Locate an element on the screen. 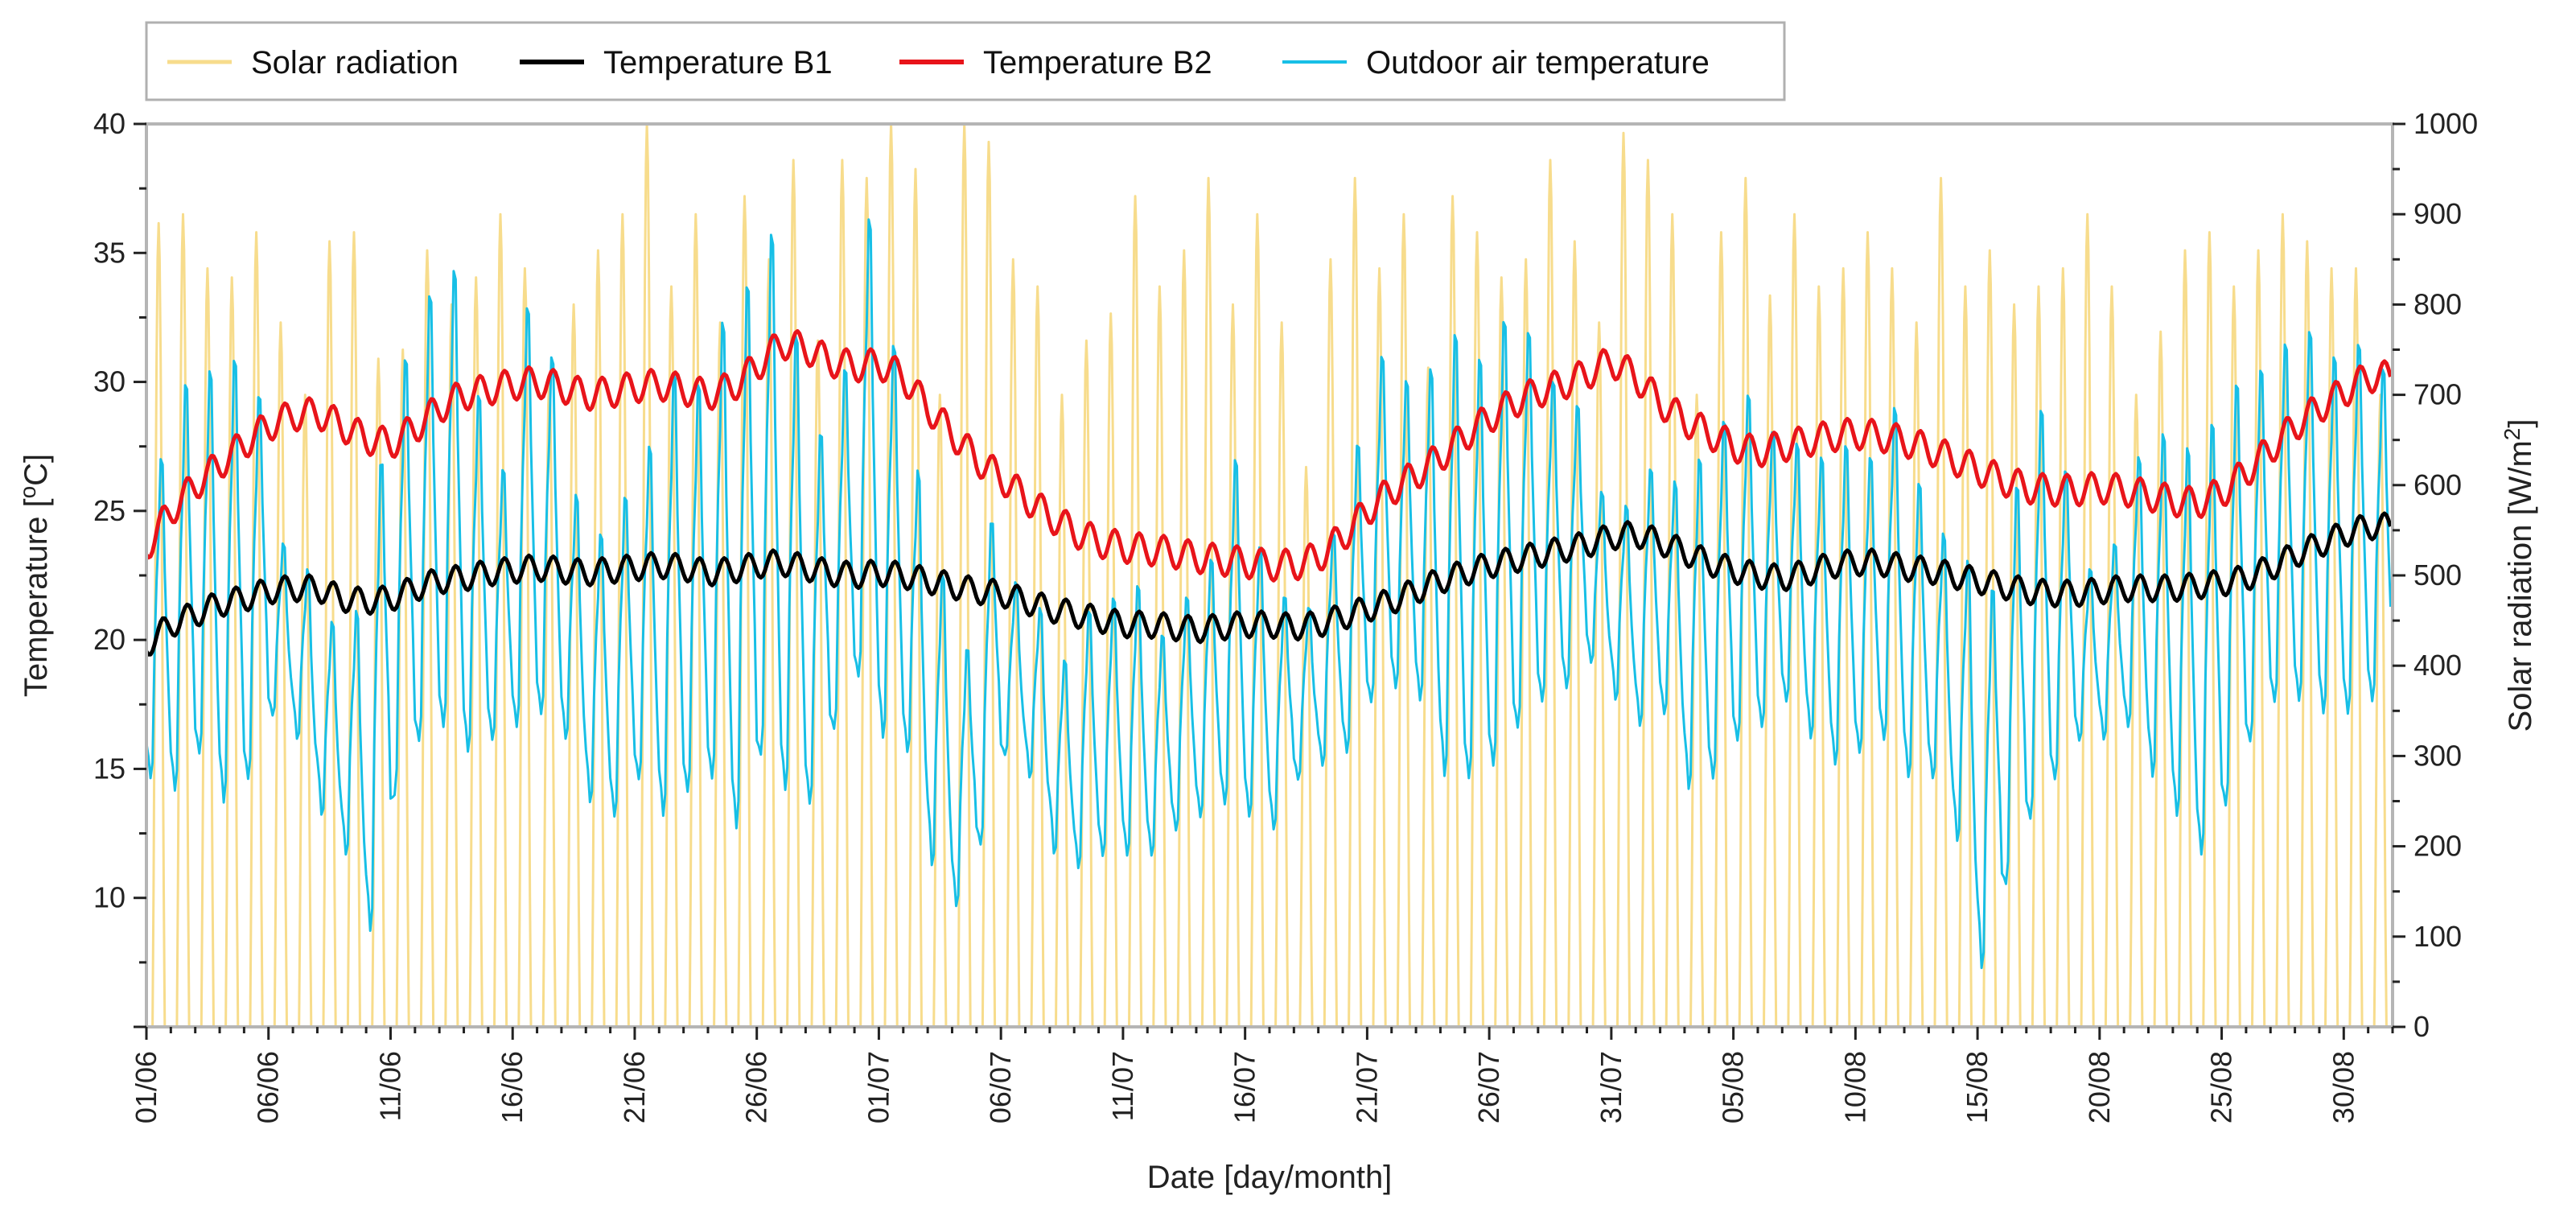 The image size is (2576, 1216). right-tick-label: 600 is located at coordinates (2437, 484).